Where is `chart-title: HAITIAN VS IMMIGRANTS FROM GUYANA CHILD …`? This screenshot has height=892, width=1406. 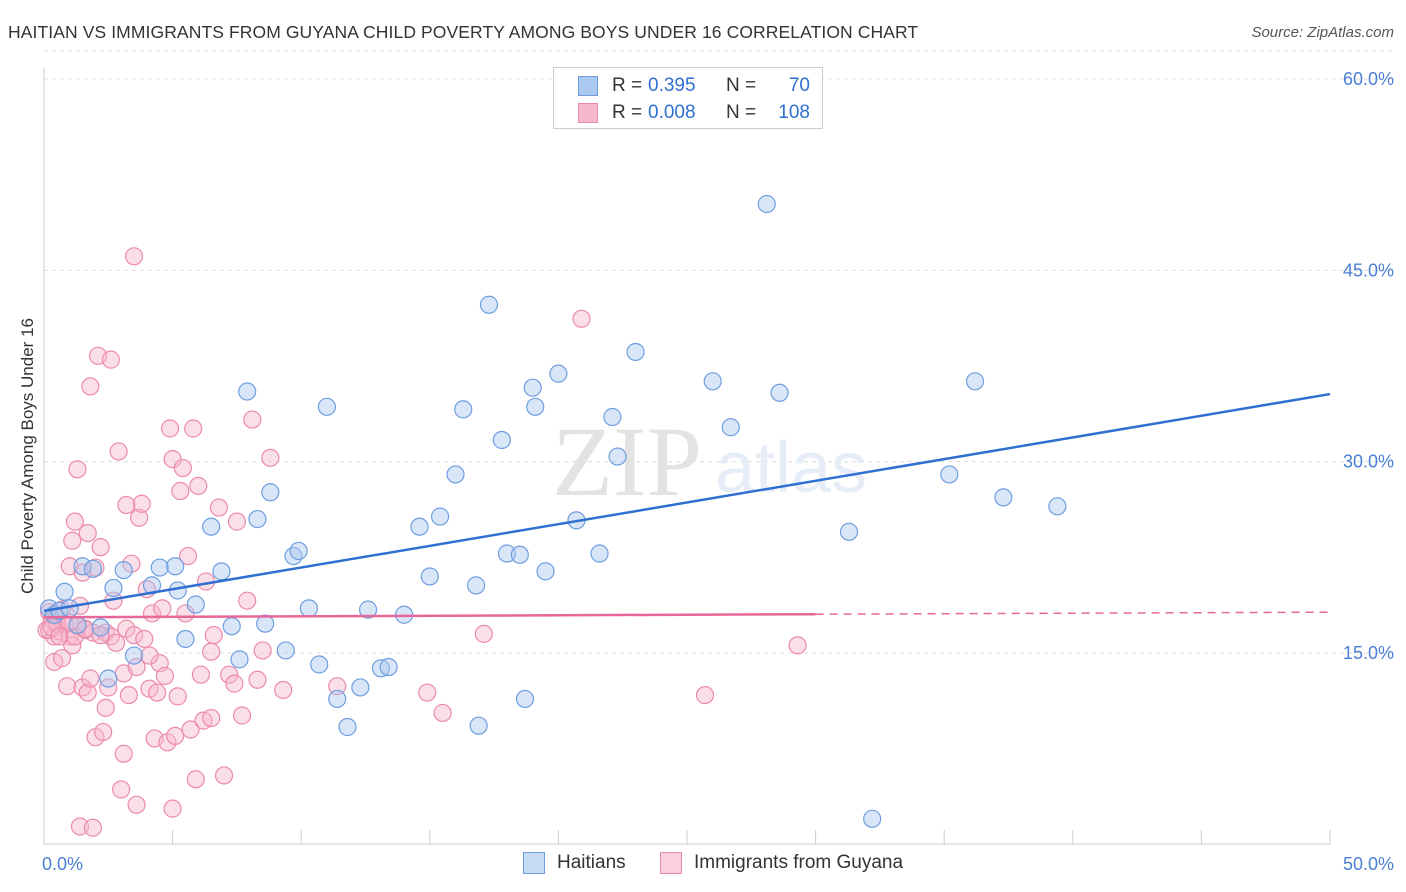
chart-title: HAITIAN VS IMMIGRANTS FROM GUYANA CHILD … is located at coordinates (463, 32).